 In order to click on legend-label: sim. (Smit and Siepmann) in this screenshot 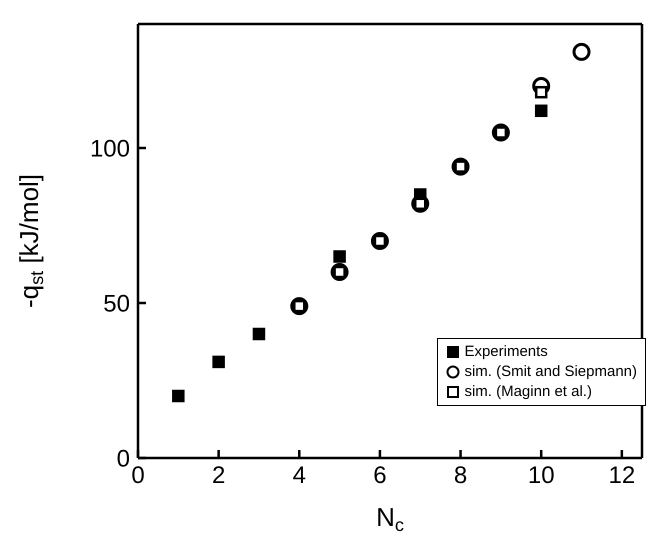, I will do `click(550, 372)`.